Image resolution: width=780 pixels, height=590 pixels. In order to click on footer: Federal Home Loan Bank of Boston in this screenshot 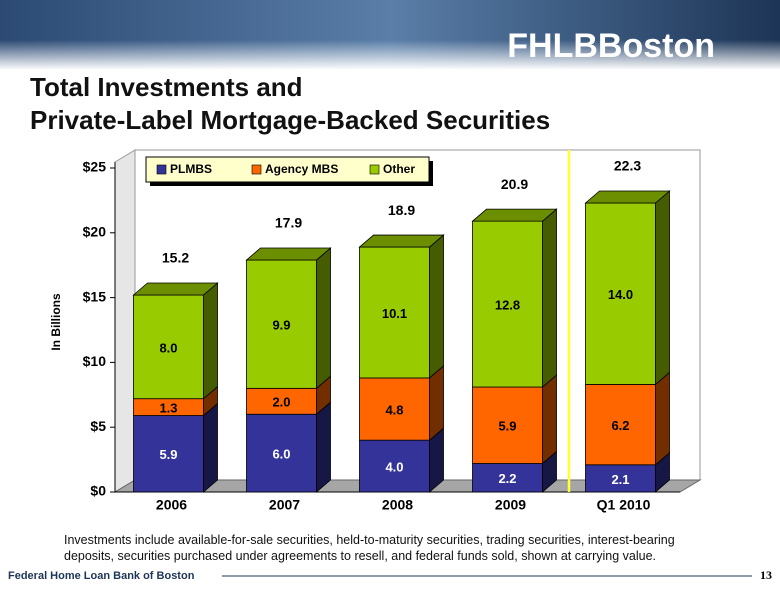, I will do `click(101, 576)`.